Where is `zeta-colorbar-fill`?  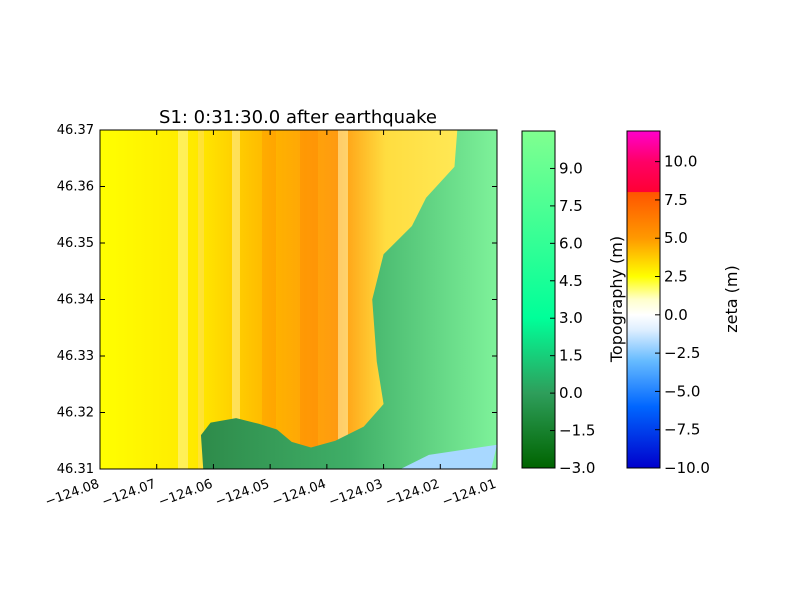 zeta-colorbar-fill is located at coordinates (643, 299).